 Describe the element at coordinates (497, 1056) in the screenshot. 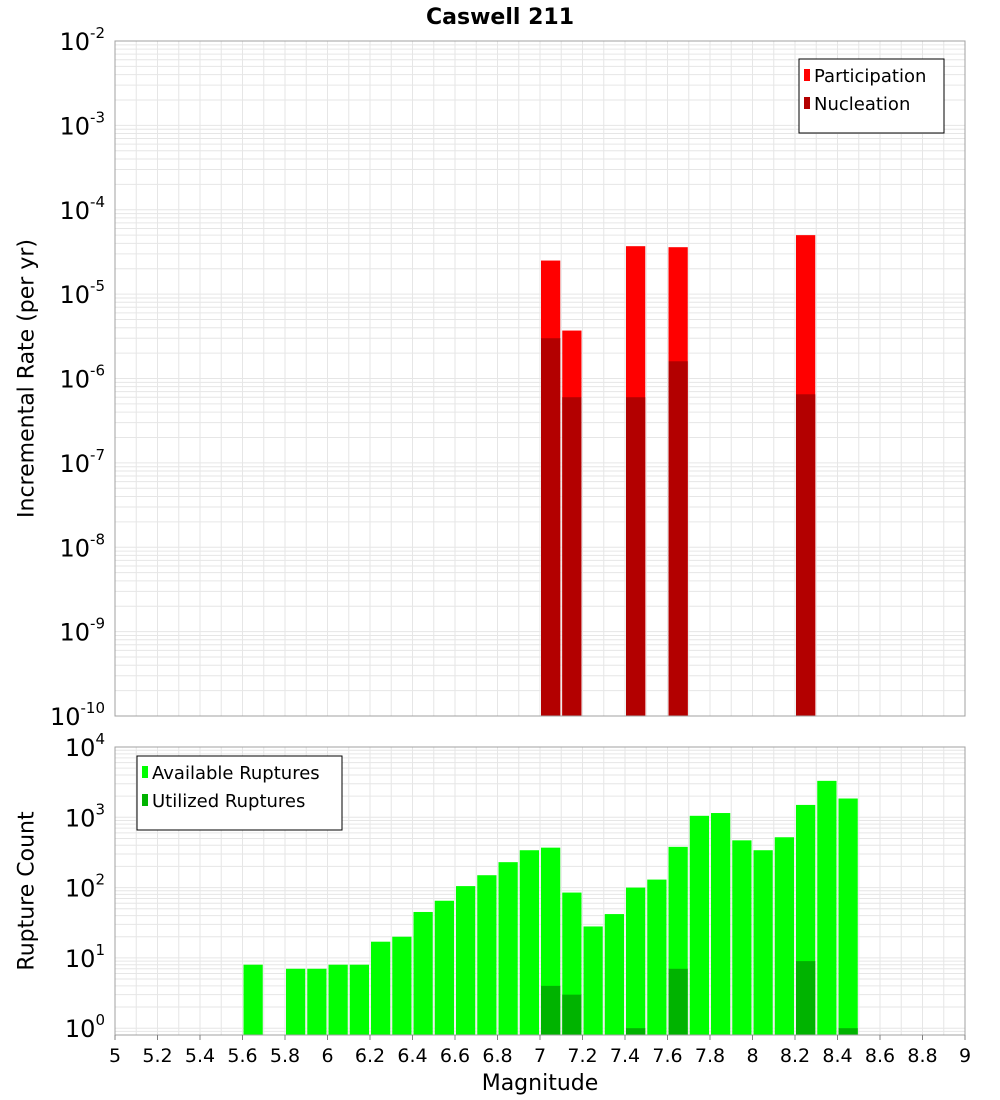

I see `x-tick-label: 6.8` at that location.